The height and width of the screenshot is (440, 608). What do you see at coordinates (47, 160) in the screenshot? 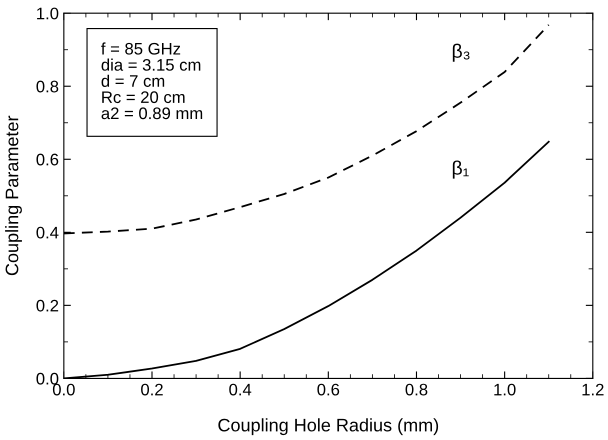
I see `y-tick-label: 0.6` at bounding box center [47, 160].